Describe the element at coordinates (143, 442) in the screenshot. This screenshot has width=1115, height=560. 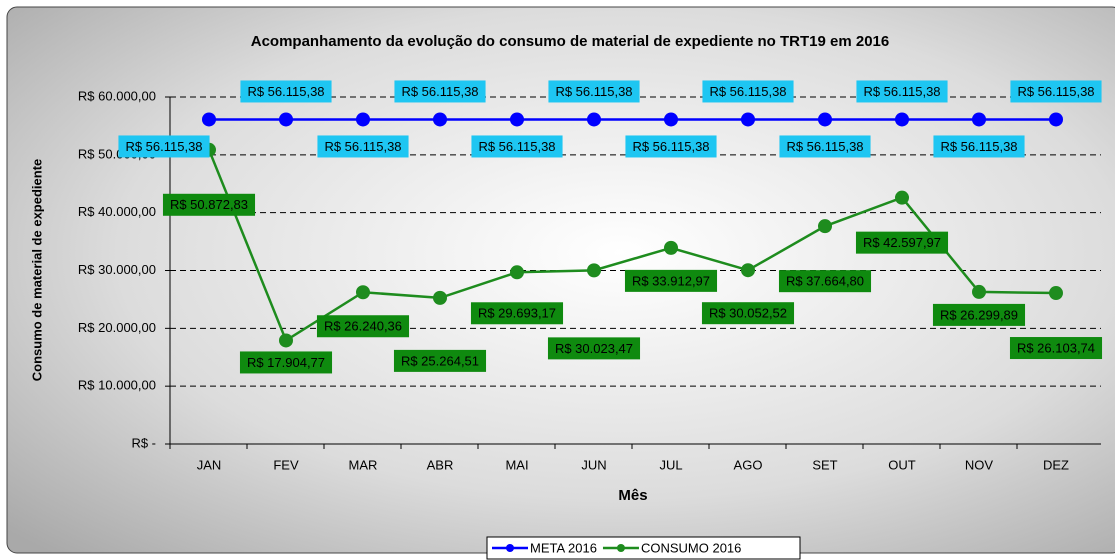
I see `y-tick-label: R$ -` at that location.